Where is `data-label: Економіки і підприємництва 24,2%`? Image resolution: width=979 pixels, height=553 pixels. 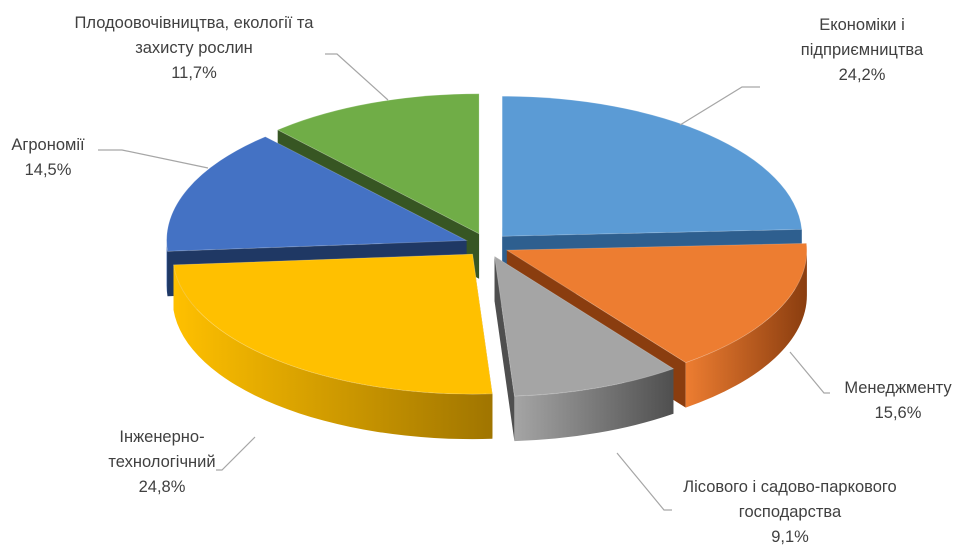
data-label: Економіки і підприємництва 24,2% is located at coordinates (862, 50).